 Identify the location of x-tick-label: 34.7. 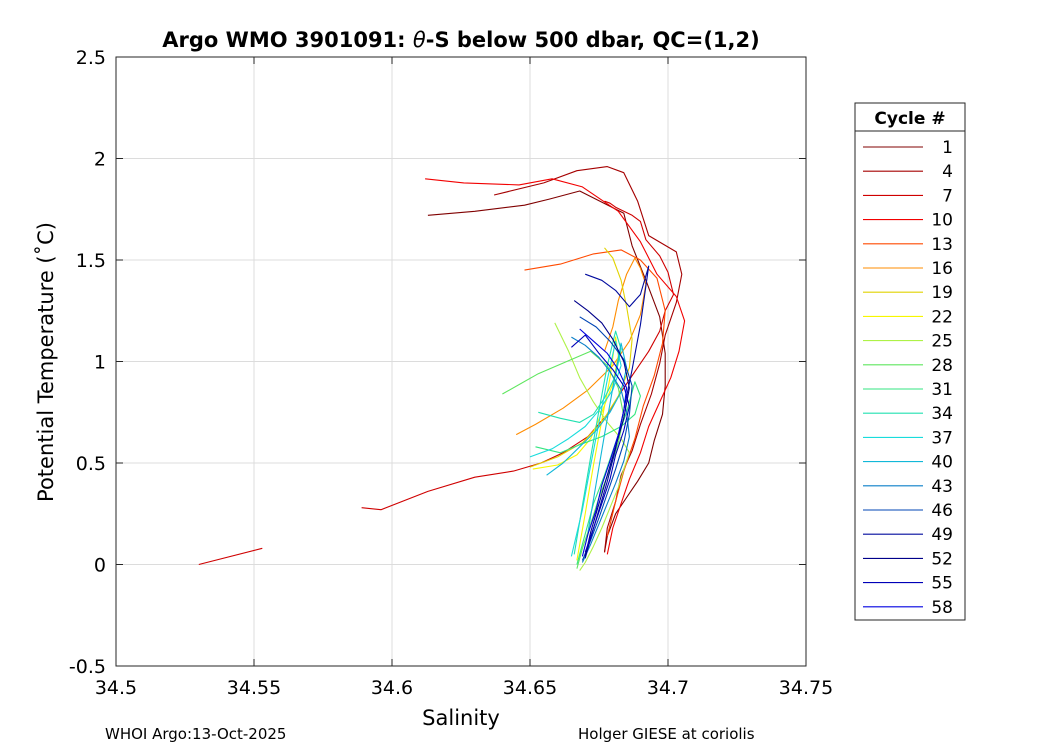
(668, 688).